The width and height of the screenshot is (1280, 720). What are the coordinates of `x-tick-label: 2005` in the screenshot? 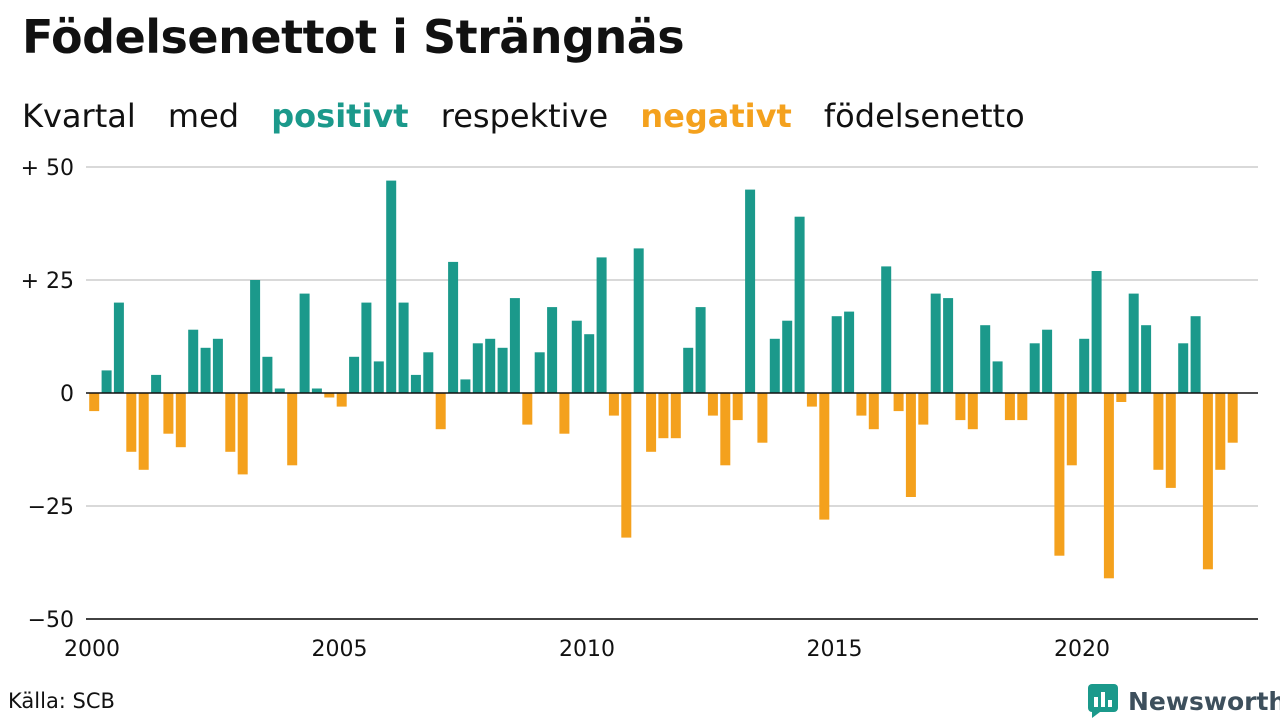 It's located at (340, 649).